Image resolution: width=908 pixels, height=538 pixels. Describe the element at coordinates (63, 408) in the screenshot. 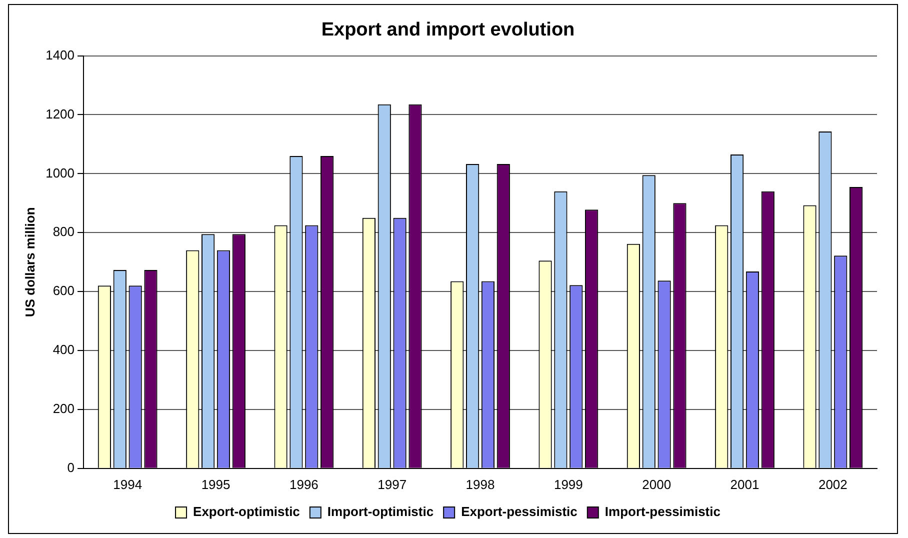

I see `y-tick-label: 200` at that location.